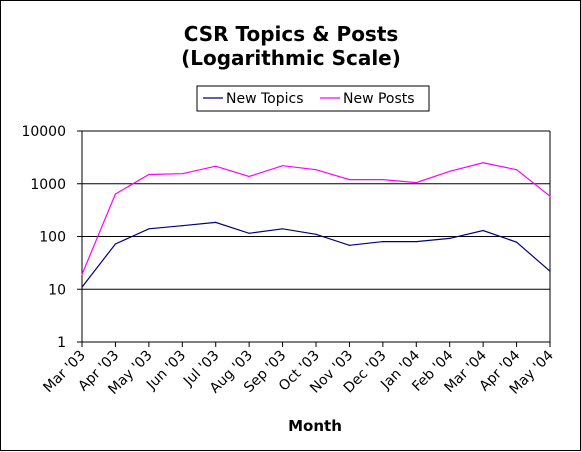  Describe the element at coordinates (57, 290) in the screenshot. I see `y-tick-label-10: 10` at that location.